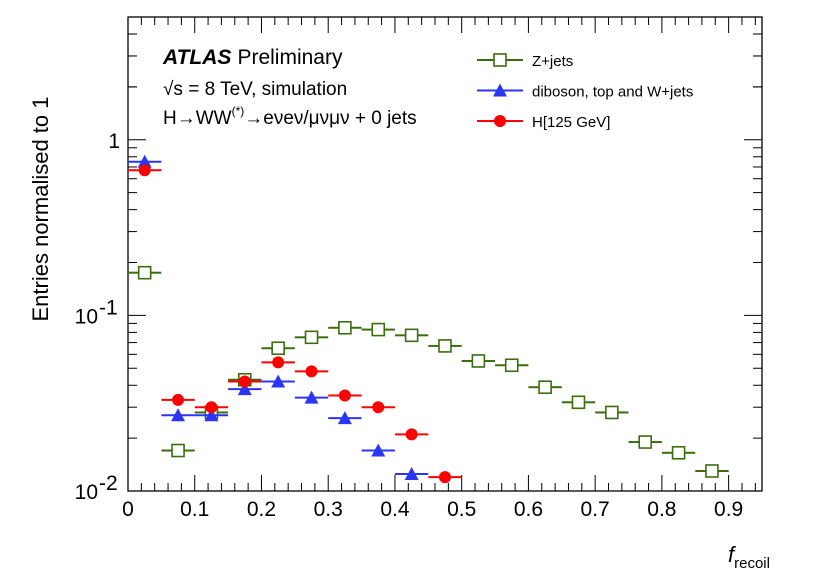  What do you see at coordinates (194, 509) in the screenshot?
I see `x-tick-label: 0.1` at bounding box center [194, 509].